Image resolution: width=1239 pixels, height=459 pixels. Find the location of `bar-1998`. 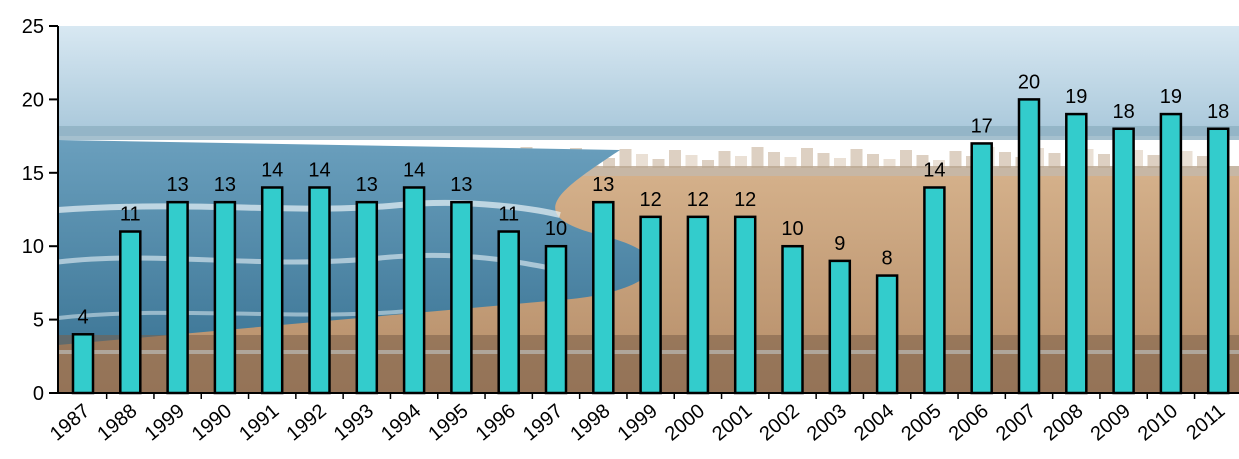

bar-1998 is located at coordinates (603, 297).